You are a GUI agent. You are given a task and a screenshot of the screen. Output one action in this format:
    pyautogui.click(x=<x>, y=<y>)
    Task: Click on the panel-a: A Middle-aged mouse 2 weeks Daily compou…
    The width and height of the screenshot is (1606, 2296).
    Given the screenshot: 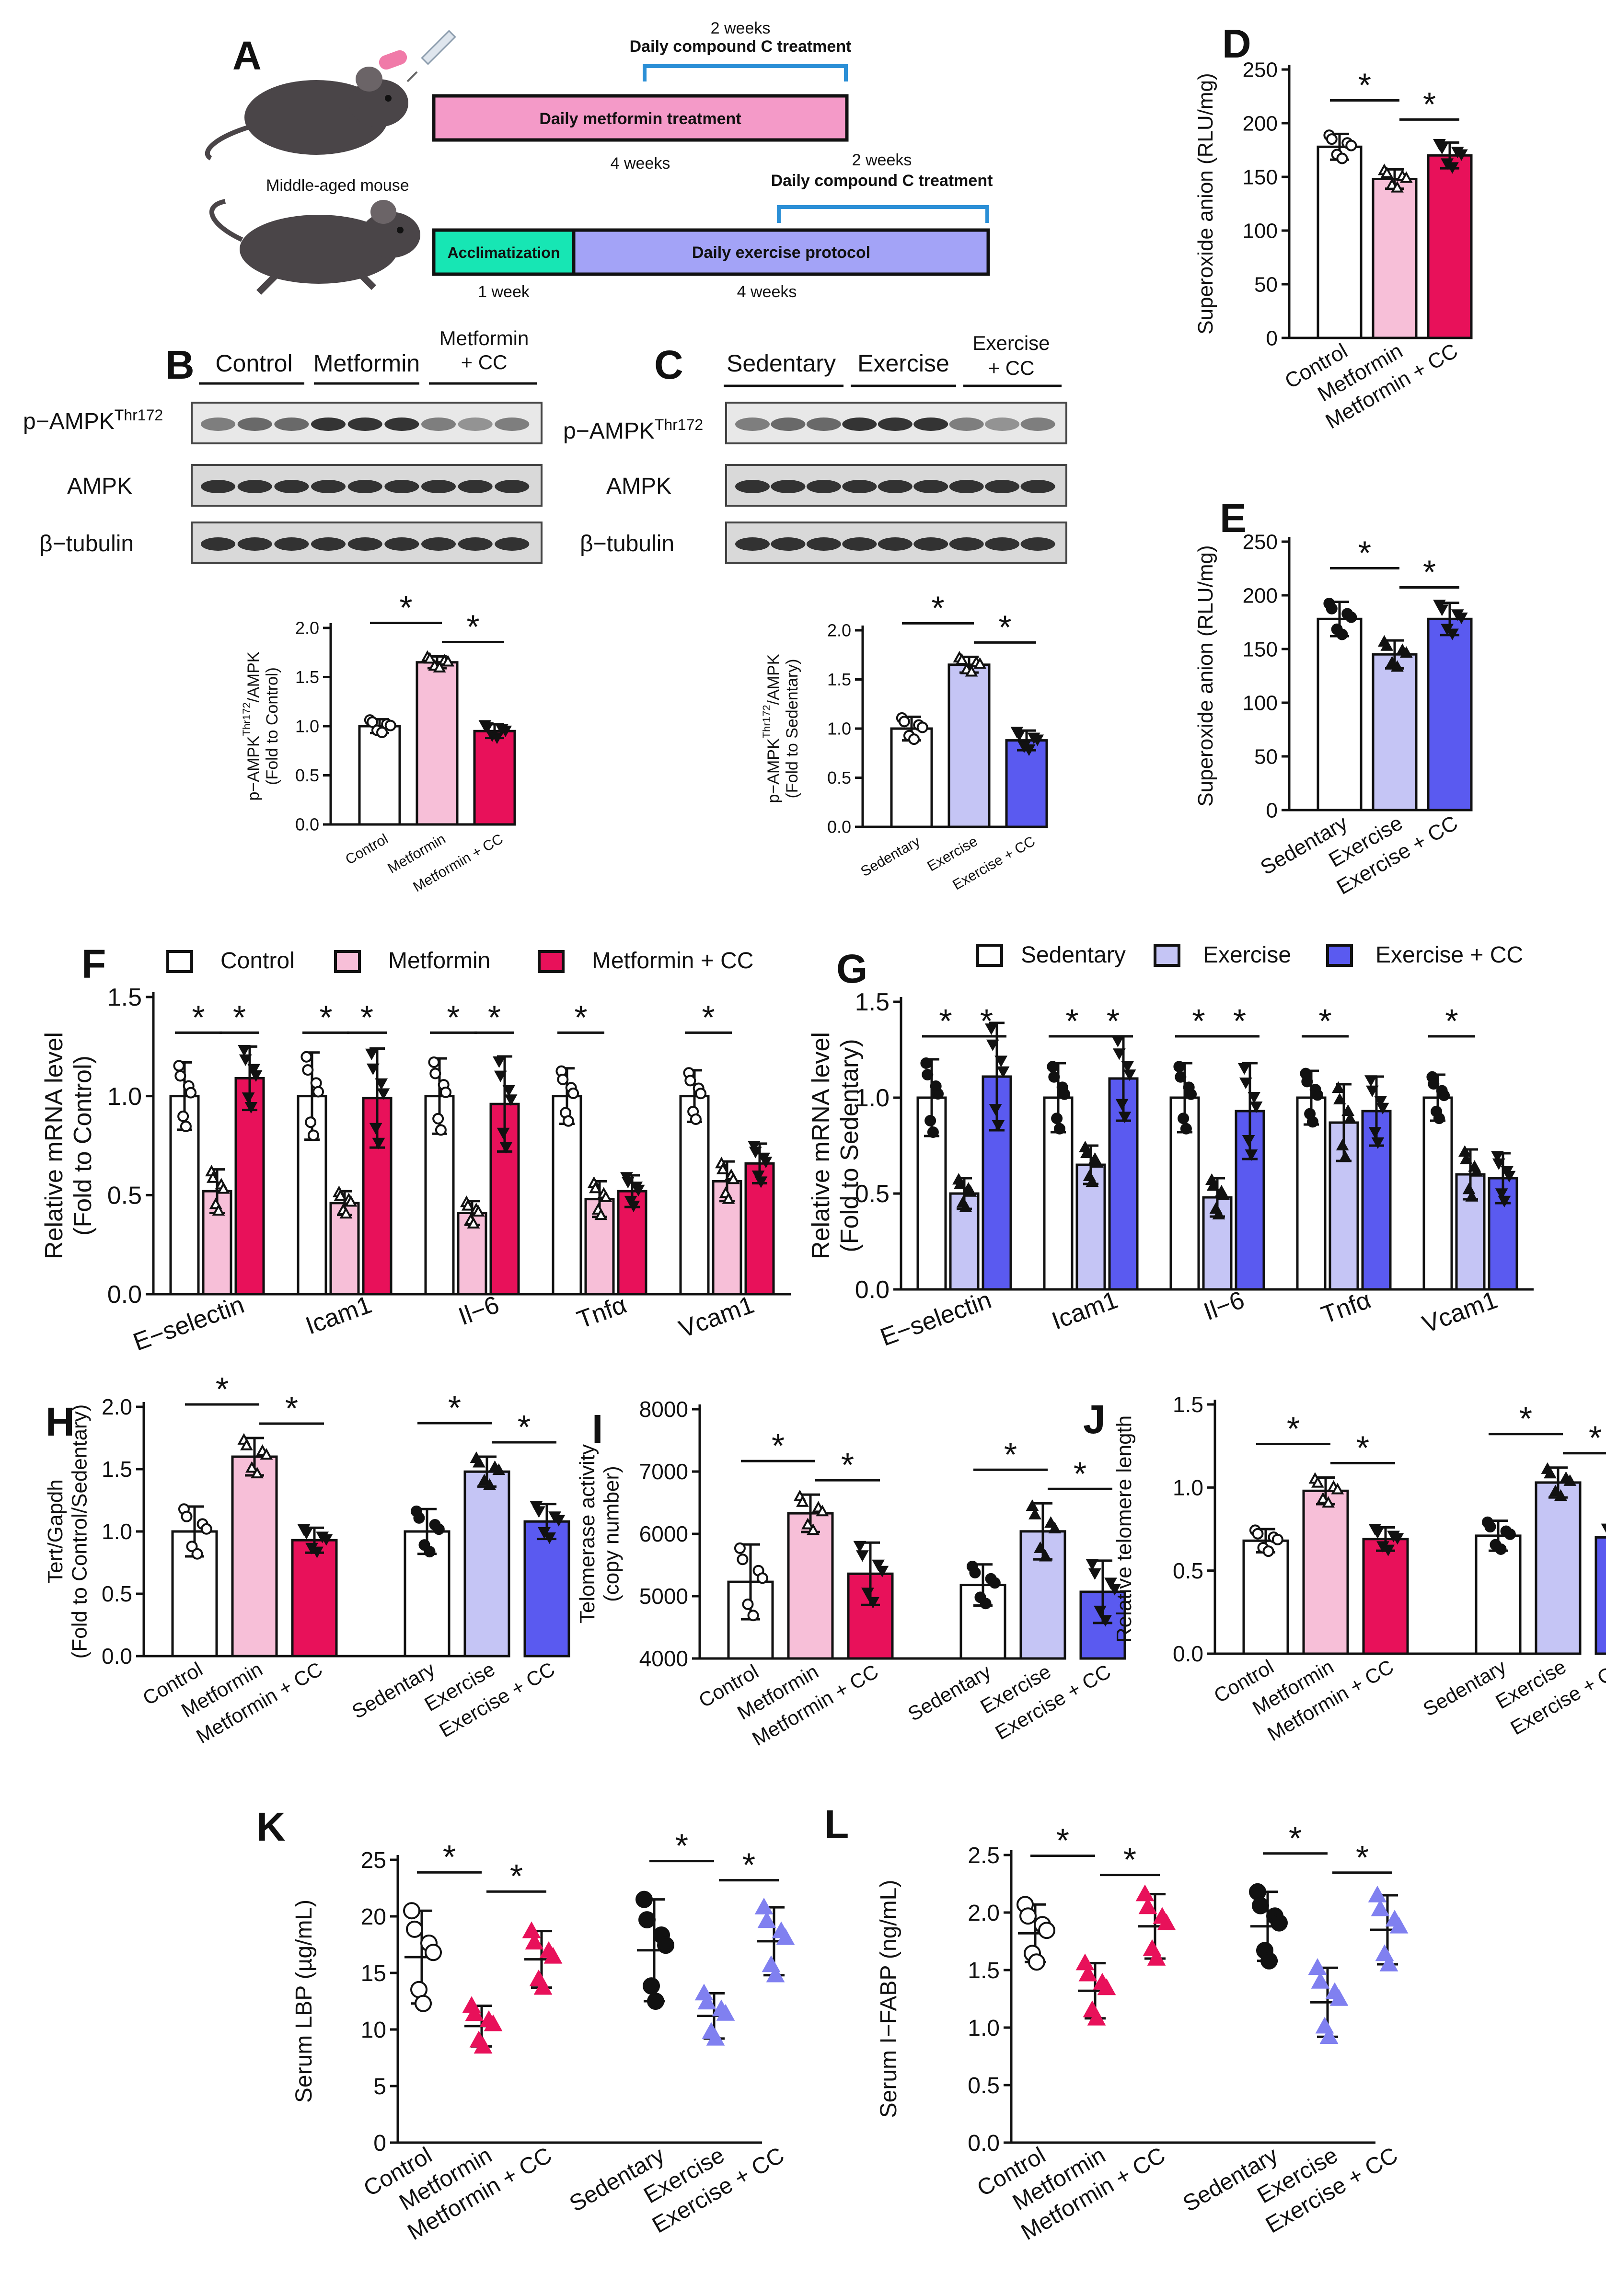 What is the action you would take?
    pyautogui.click(x=599, y=160)
    